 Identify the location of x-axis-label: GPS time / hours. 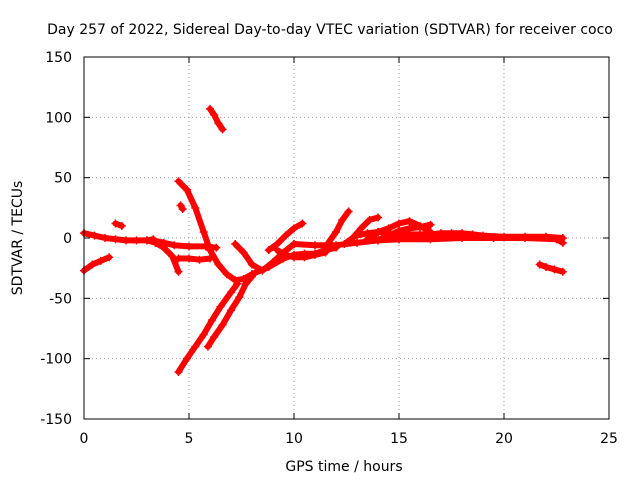
(343, 467).